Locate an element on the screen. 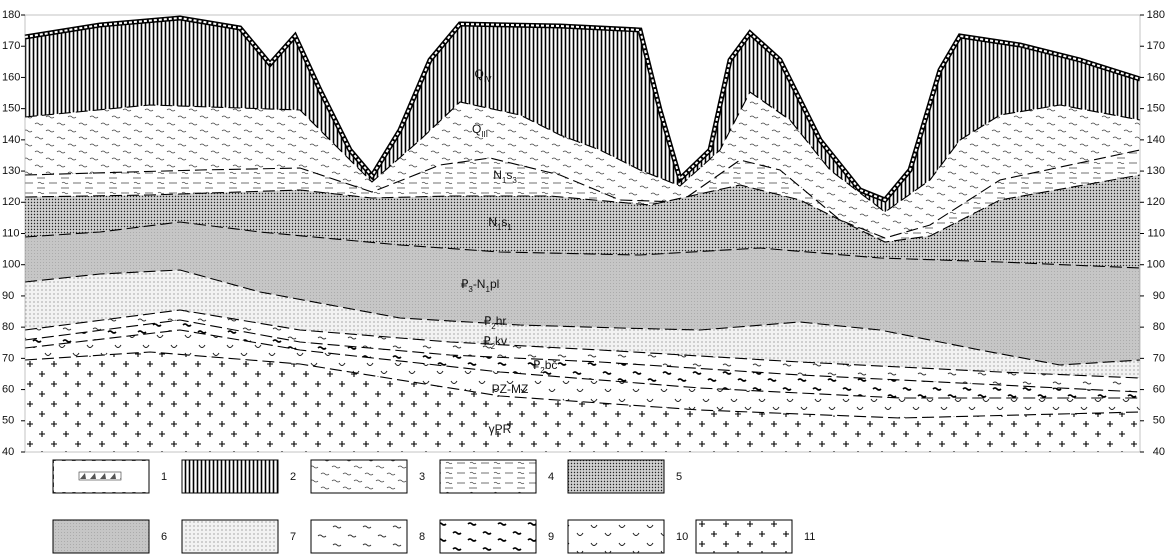 The image size is (1167, 558). legend-number: 6 is located at coordinates (164, 537).